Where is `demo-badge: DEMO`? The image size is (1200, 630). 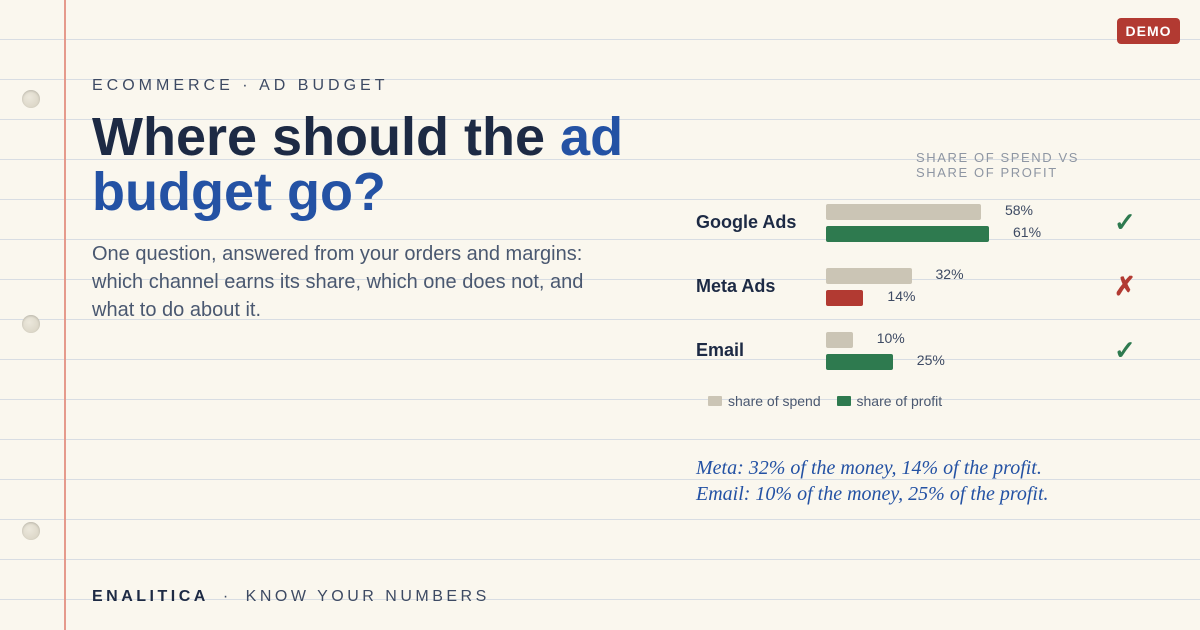 demo-badge: DEMO is located at coordinates (1148, 31).